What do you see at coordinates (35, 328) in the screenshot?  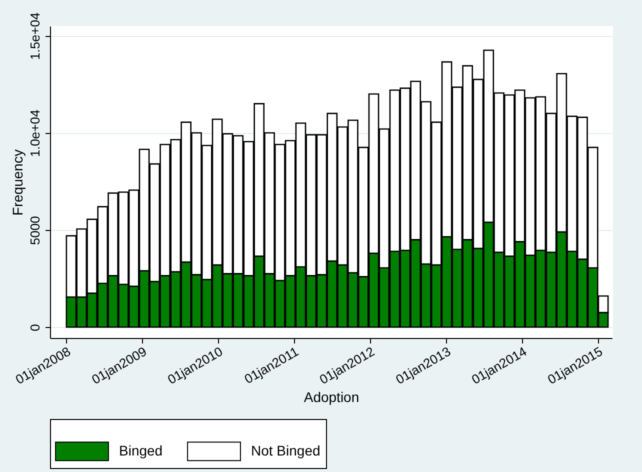 I see `y-tick-label: 0` at bounding box center [35, 328].